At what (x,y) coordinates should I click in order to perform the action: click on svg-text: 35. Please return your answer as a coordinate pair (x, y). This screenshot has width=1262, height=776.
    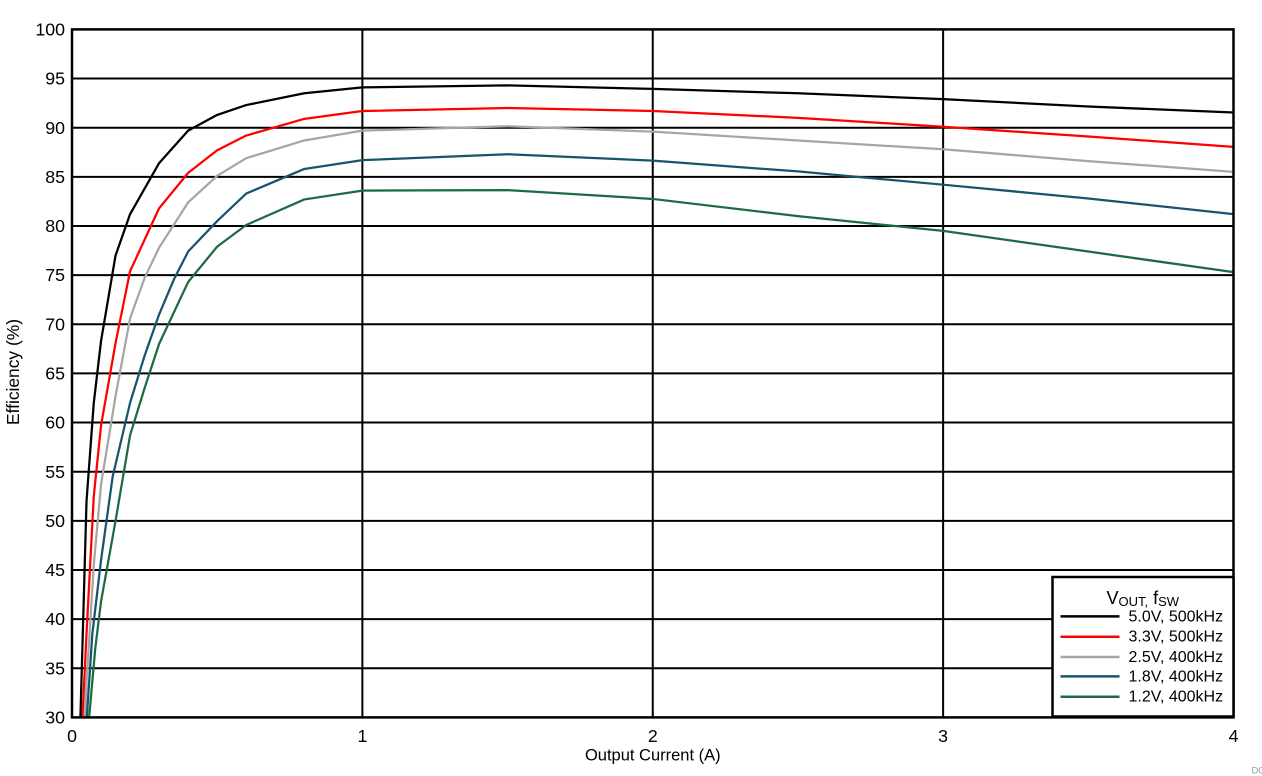
    Looking at the image, I should click on (55, 668).